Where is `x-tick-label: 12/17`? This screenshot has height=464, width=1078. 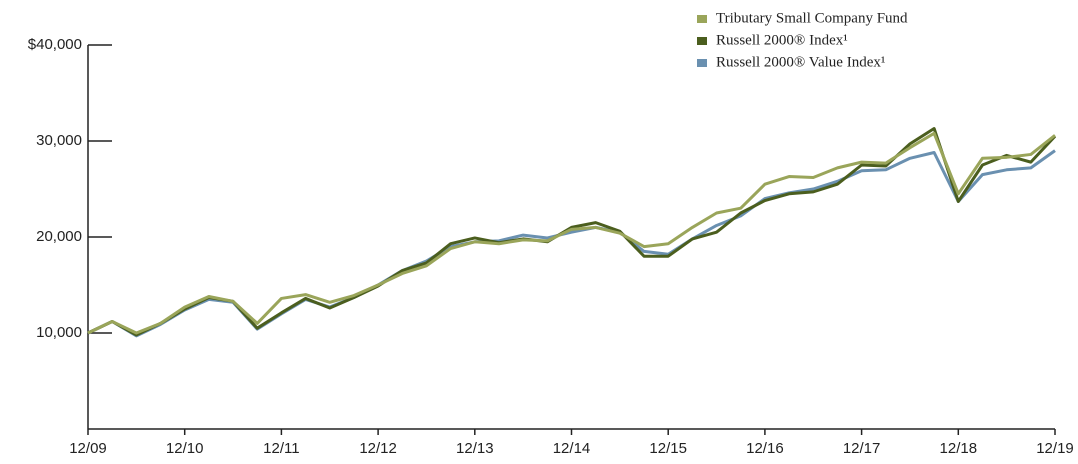
x-tick-label: 12/17 is located at coordinates (862, 448).